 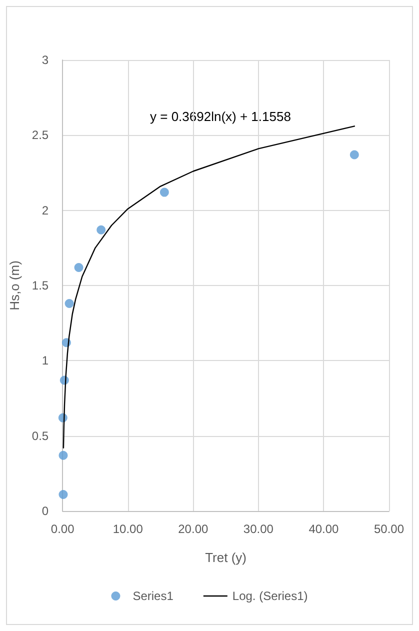 What do you see at coordinates (40, 285) in the screenshot?
I see `y-tick-label: 1.5` at bounding box center [40, 285].